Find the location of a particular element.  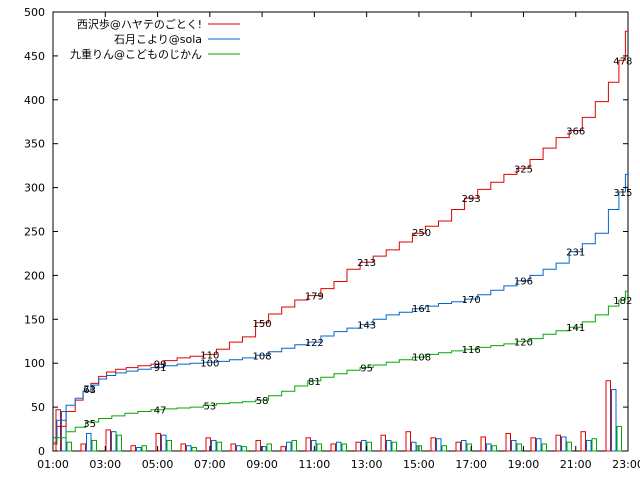

x-tick-label: 09:00 is located at coordinates (262, 464).